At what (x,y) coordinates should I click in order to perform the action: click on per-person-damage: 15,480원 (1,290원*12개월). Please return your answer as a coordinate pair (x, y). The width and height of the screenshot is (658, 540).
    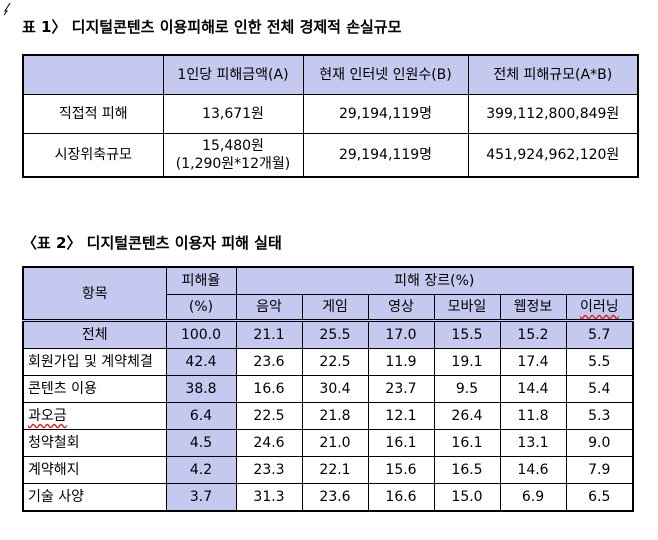
    Looking at the image, I should click on (233, 155).